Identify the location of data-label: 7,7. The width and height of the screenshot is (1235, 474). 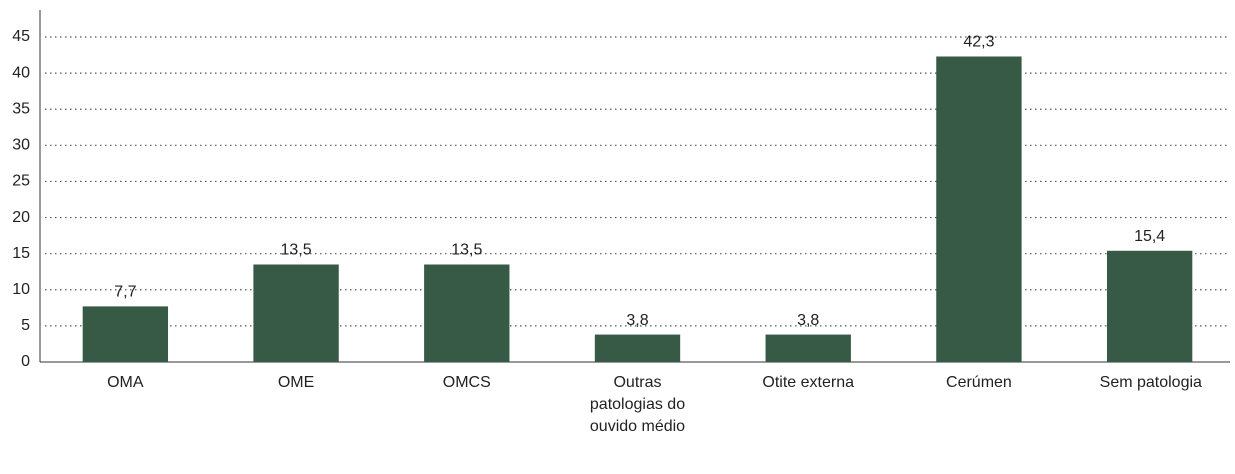
(125, 292).